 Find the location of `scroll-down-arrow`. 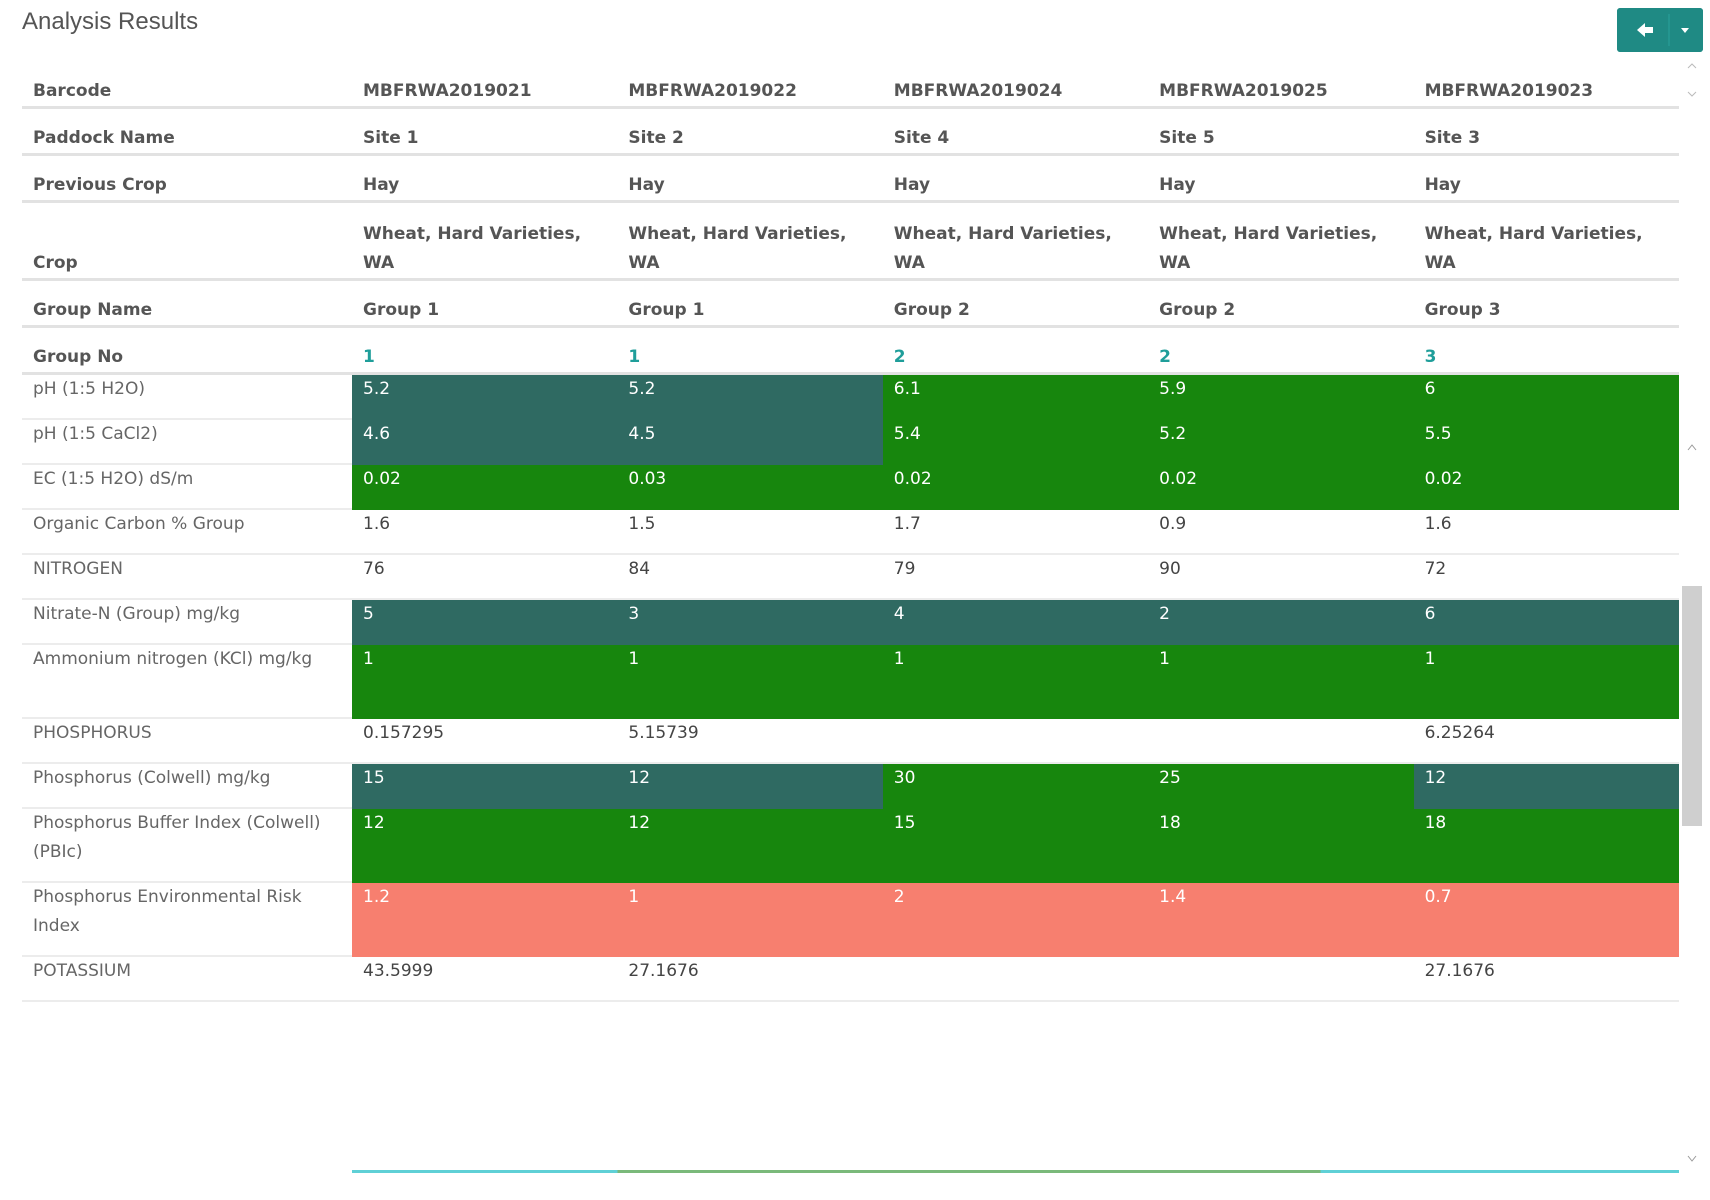

scroll-down-arrow is located at coordinates (1692, 1158).